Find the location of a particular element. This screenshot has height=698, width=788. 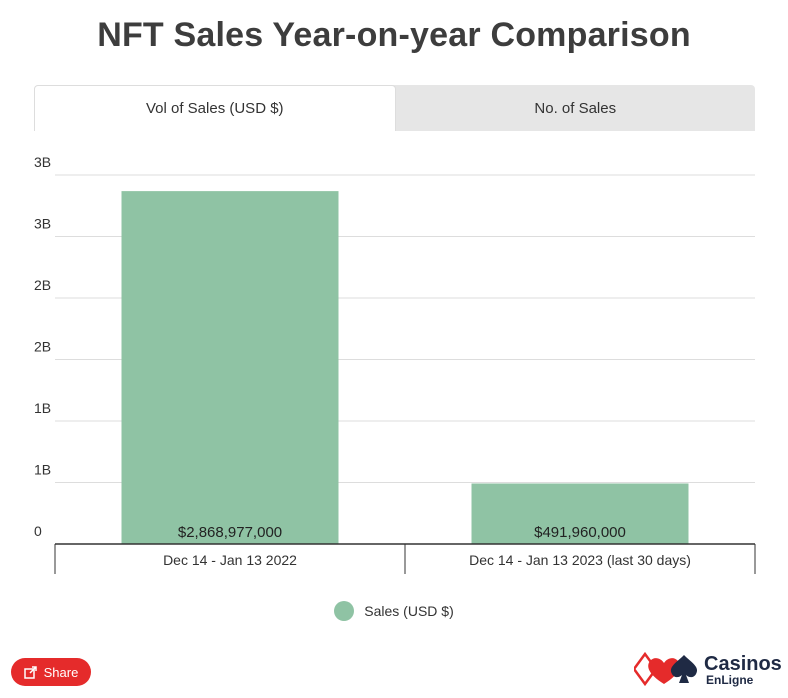

logo-subtitle: EnLigne is located at coordinates (730, 680).